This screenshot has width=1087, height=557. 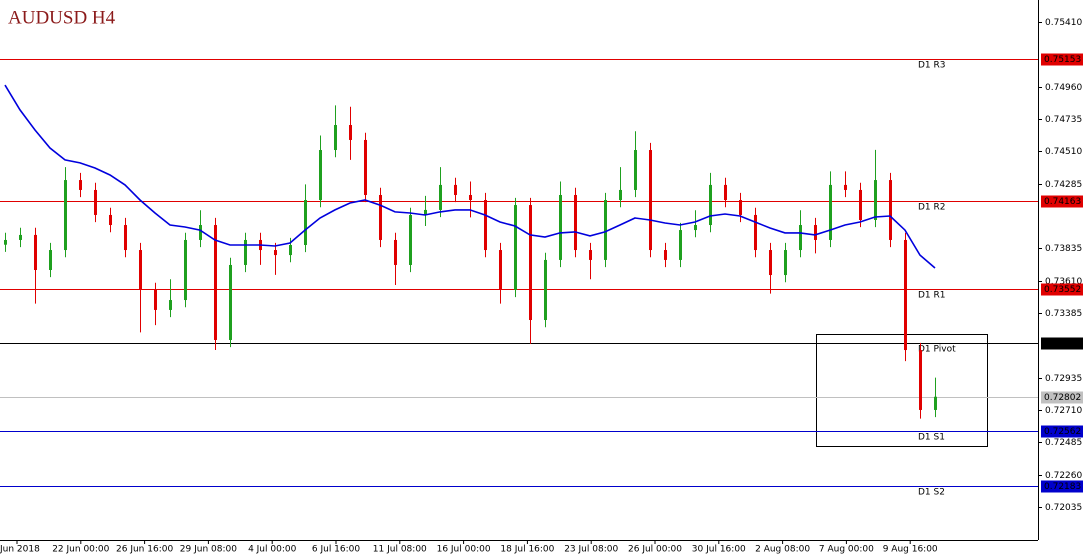 What do you see at coordinates (1063, 314) in the screenshot?
I see `y-tick-label: 0.73385` at bounding box center [1063, 314].